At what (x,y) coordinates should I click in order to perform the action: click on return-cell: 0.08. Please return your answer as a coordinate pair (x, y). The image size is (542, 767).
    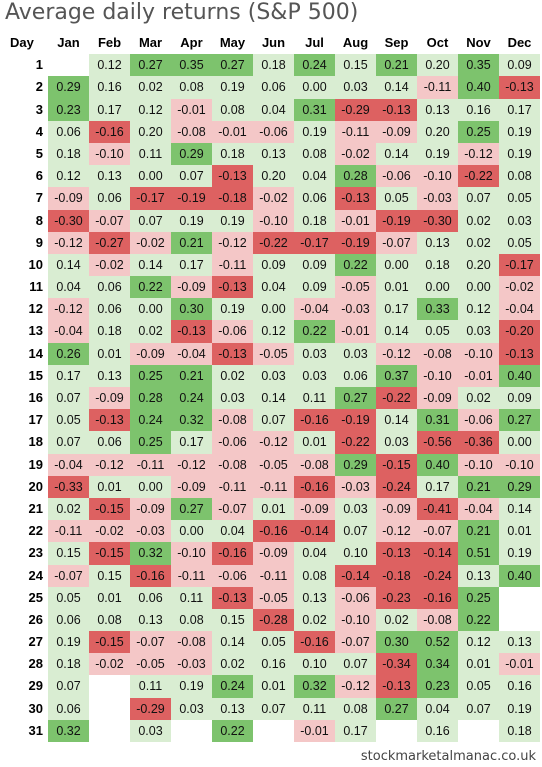
    Looking at the image, I should click on (232, 109).